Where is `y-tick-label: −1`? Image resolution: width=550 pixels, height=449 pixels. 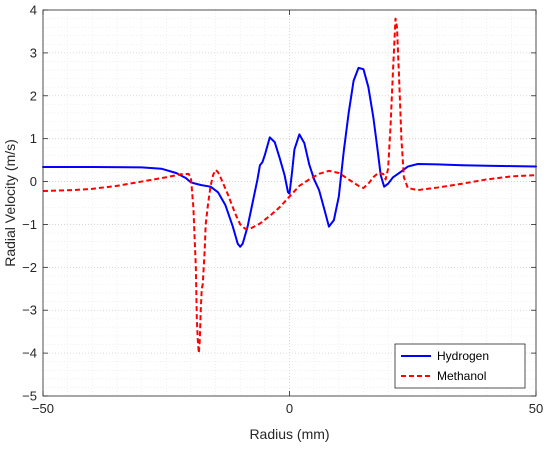
y-tick-label: −1 is located at coordinates (29, 224).